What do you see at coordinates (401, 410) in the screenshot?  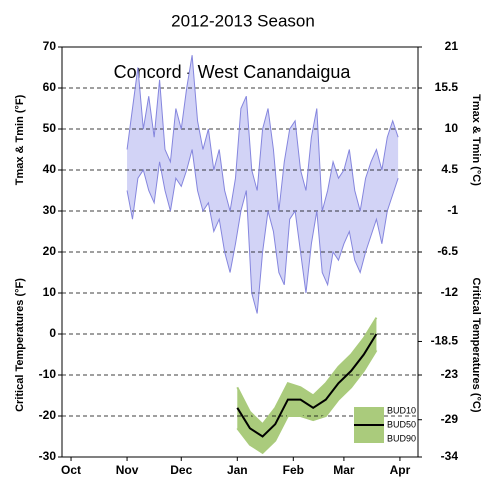 I see `legend-label: BUD10` at bounding box center [401, 410].